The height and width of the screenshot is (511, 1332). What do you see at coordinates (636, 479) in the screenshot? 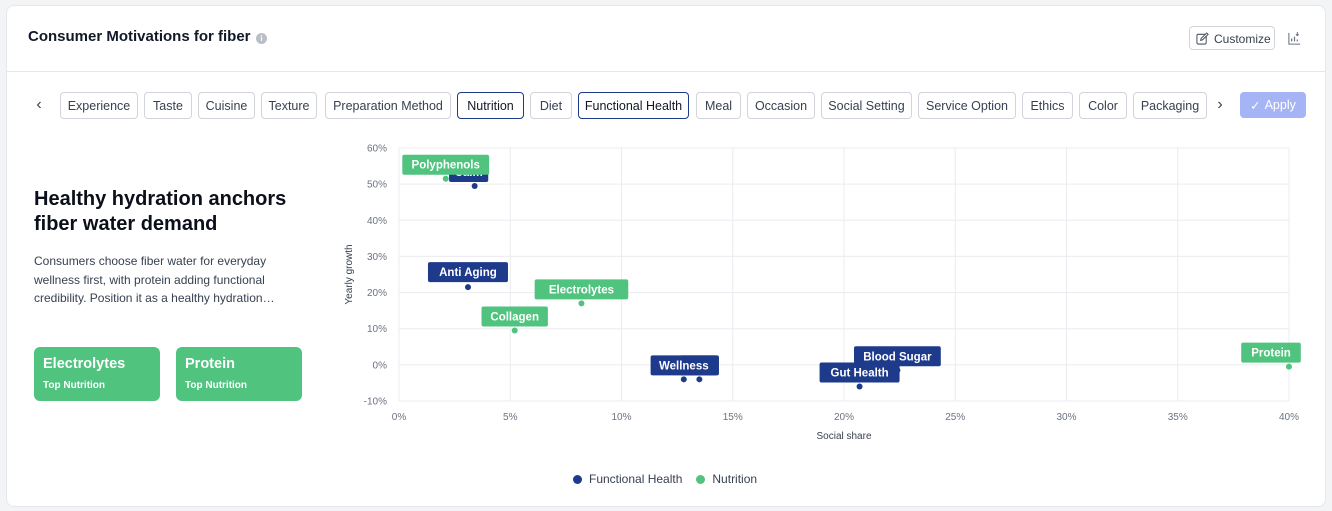
I see `legend-label: Functional Health` at bounding box center [636, 479].